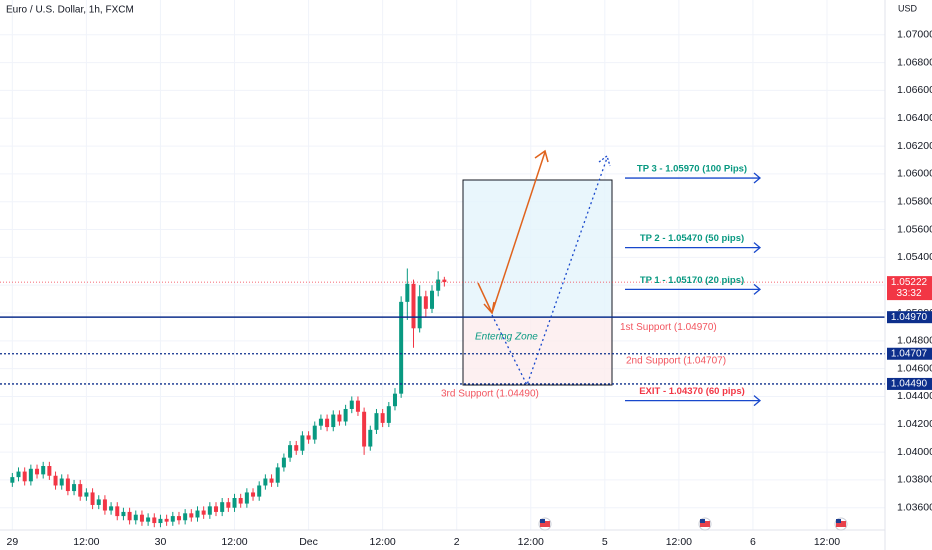 Image resolution: width=932 pixels, height=550 pixels. I want to click on last-price-tag, so click(909, 288).